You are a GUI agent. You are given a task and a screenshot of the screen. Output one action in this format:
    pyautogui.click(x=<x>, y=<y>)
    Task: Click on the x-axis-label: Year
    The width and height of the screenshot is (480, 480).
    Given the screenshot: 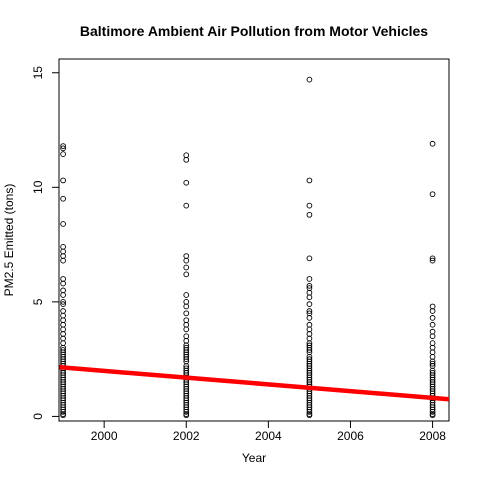 What is the action you would take?
    pyautogui.click(x=254, y=458)
    